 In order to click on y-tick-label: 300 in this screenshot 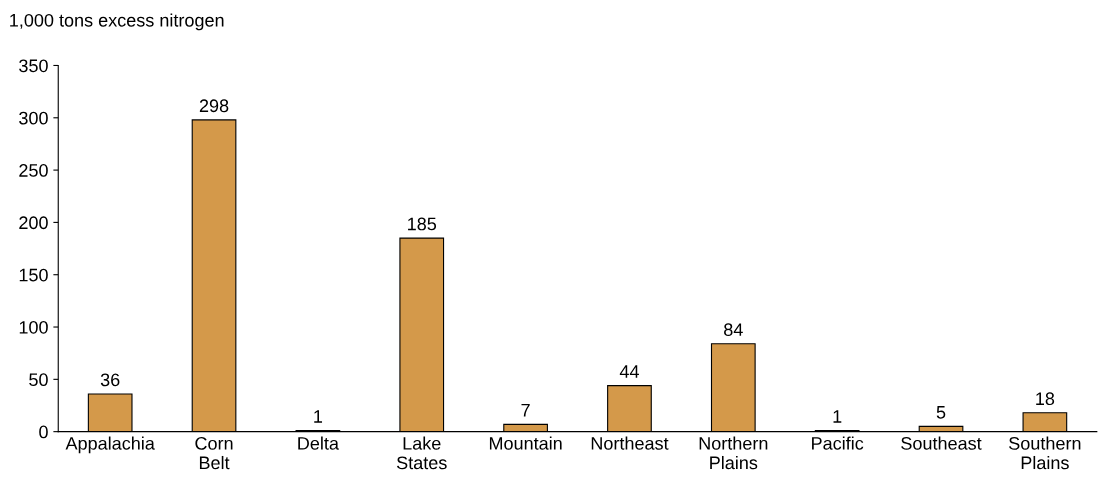, I will do `click(33, 118)`.